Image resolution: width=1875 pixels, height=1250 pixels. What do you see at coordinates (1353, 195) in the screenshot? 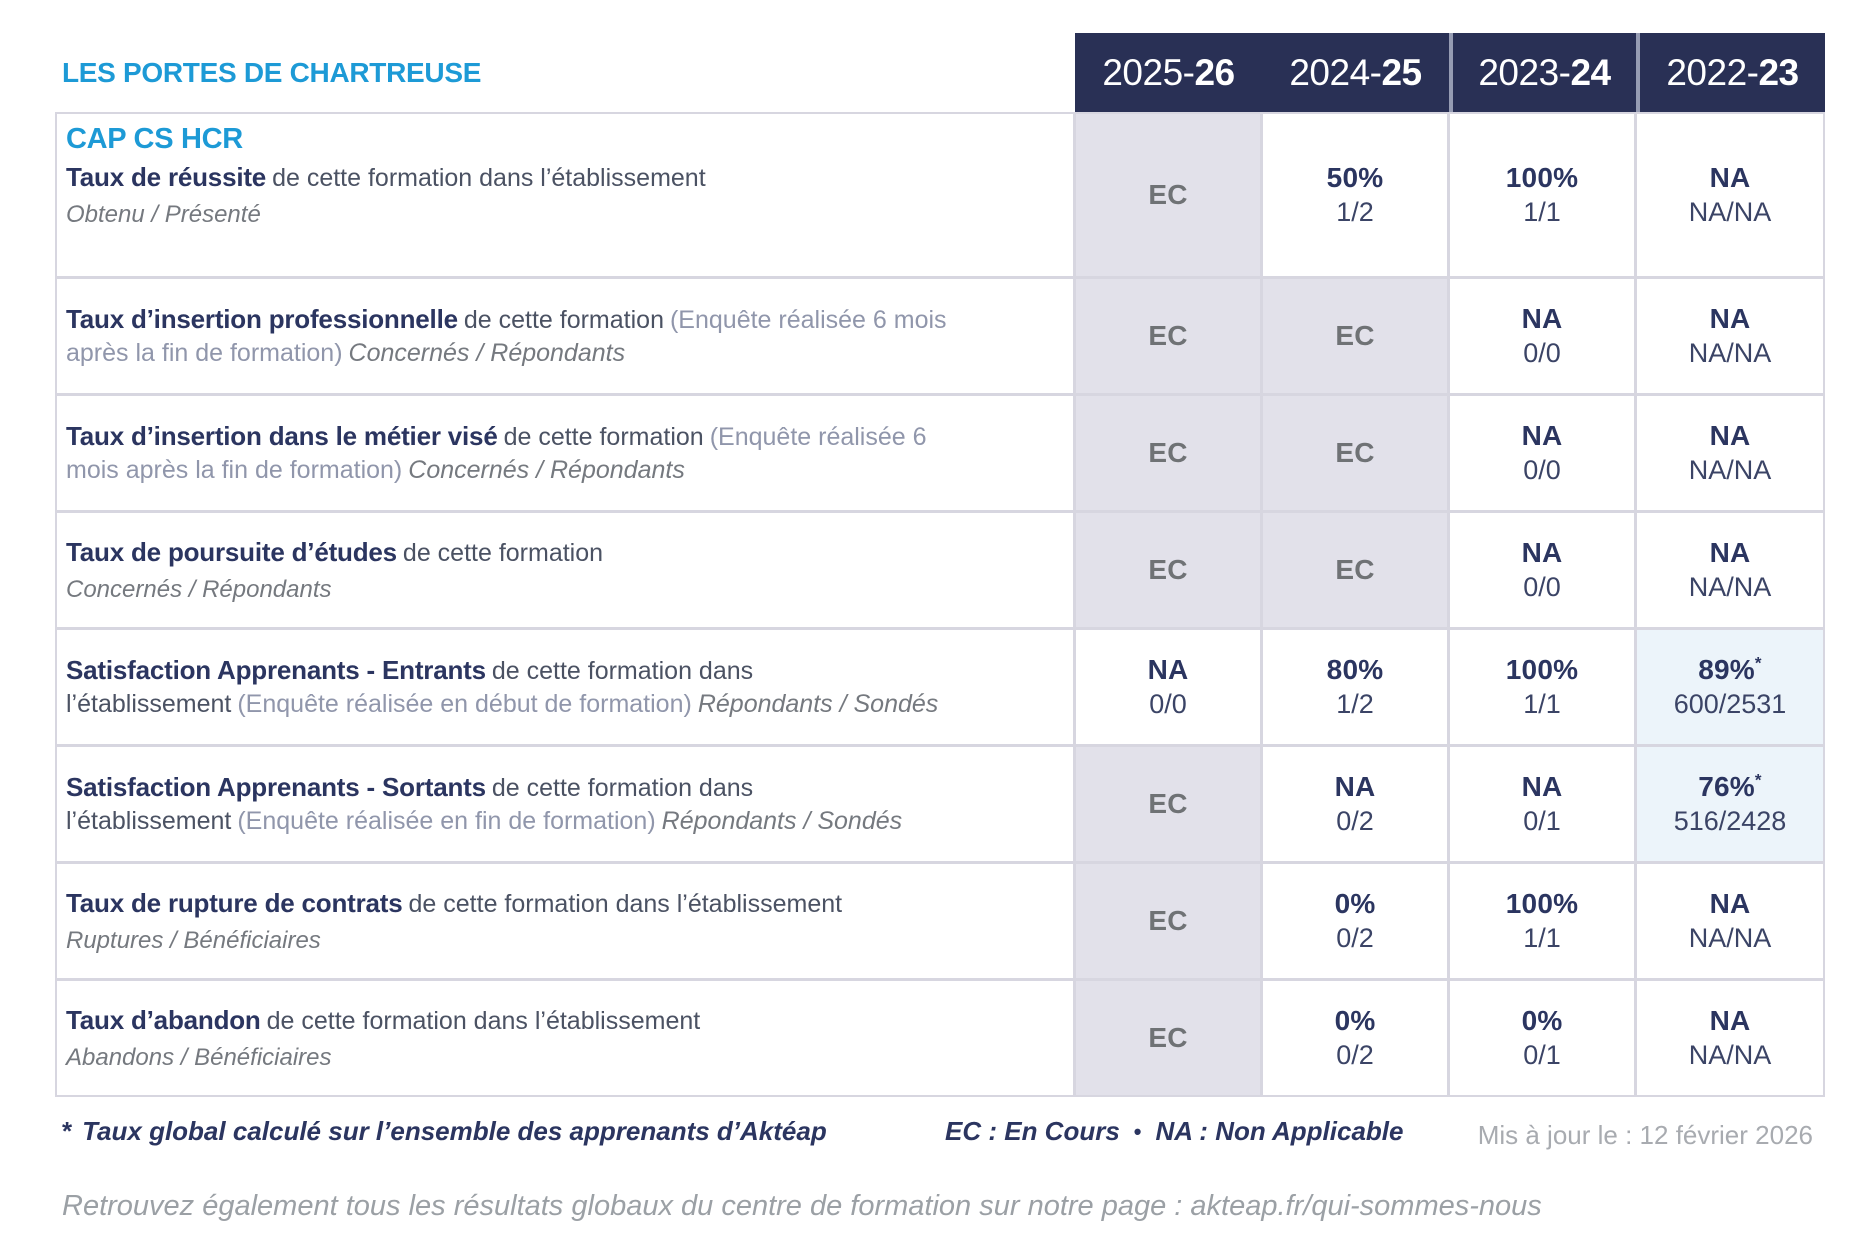
I see `value-cell: 50% 1/2` at bounding box center [1353, 195].